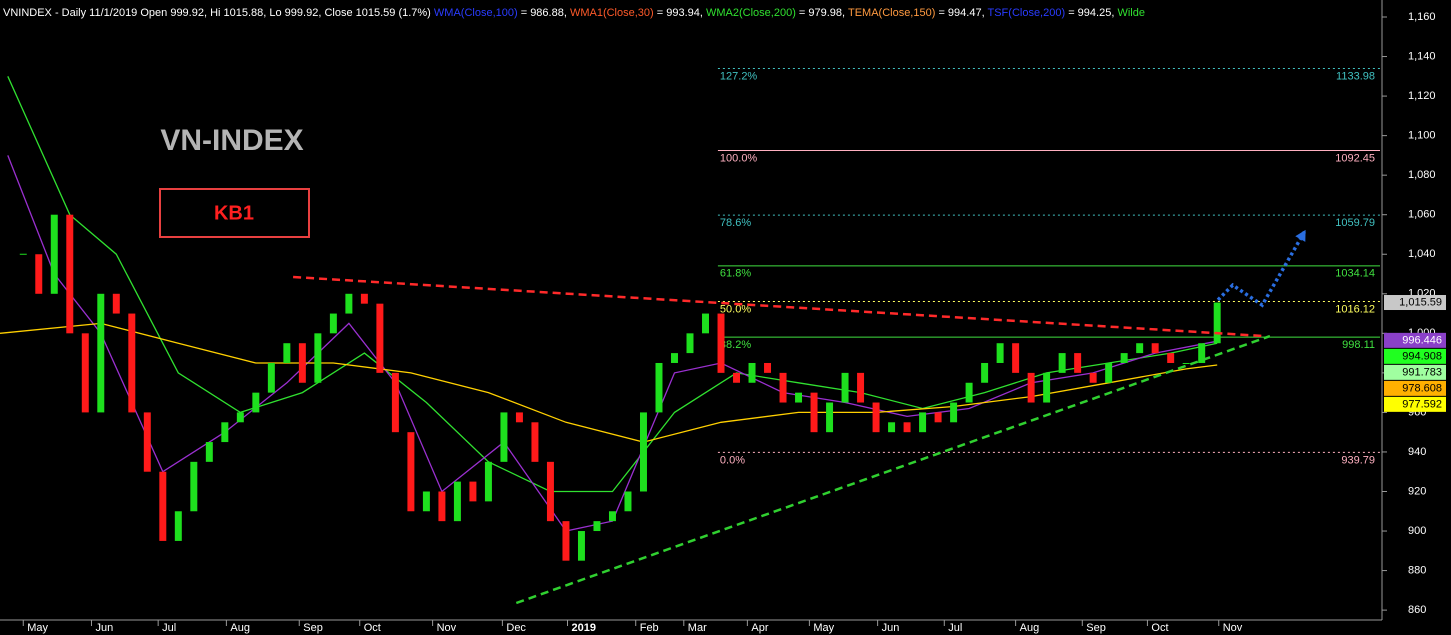 The width and height of the screenshot is (1451, 635). I want to click on fib-value: 939.79, so click(1358, 460).